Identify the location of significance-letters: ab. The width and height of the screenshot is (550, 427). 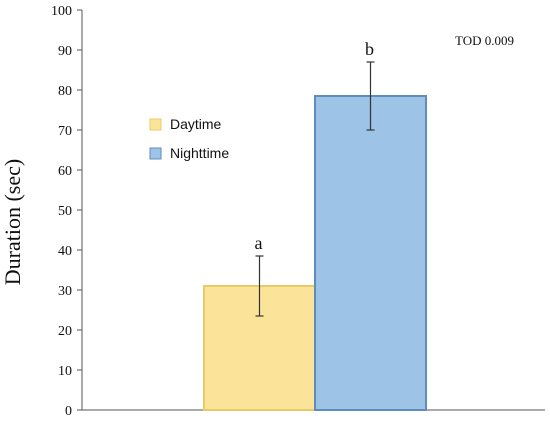
(315, 146).